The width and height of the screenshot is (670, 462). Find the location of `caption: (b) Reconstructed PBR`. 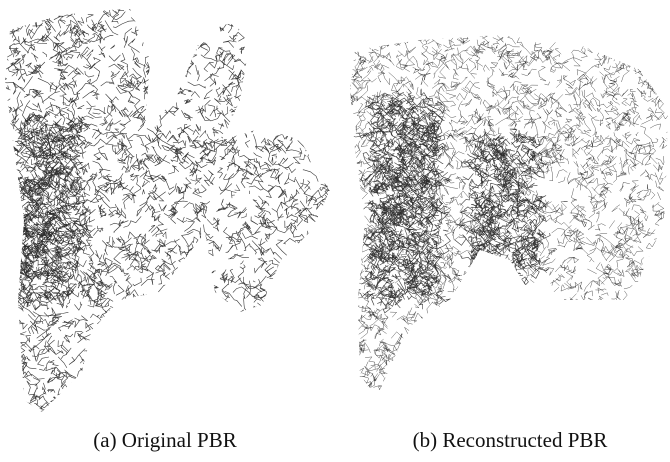

caption: (b) Reconstructed PBR is located at coordinates (510, 440).